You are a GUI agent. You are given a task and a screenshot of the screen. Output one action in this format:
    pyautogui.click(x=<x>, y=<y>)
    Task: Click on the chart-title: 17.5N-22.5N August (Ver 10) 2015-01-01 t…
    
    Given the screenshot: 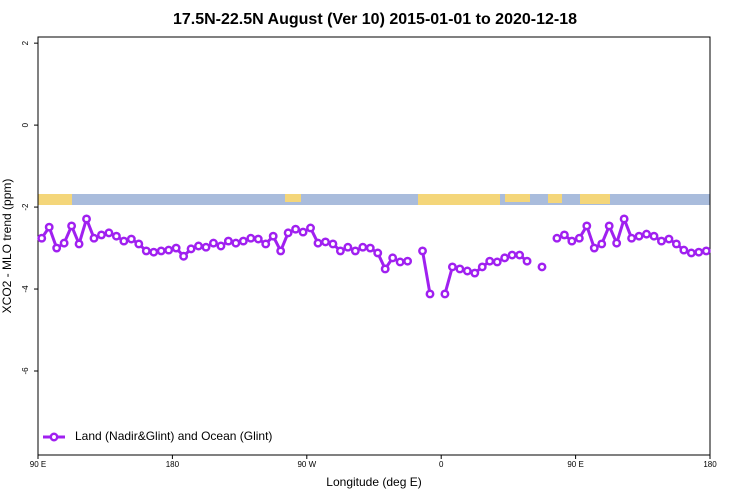 What is the action you would take?
    pyautogui.click(x=375, y=19)
    